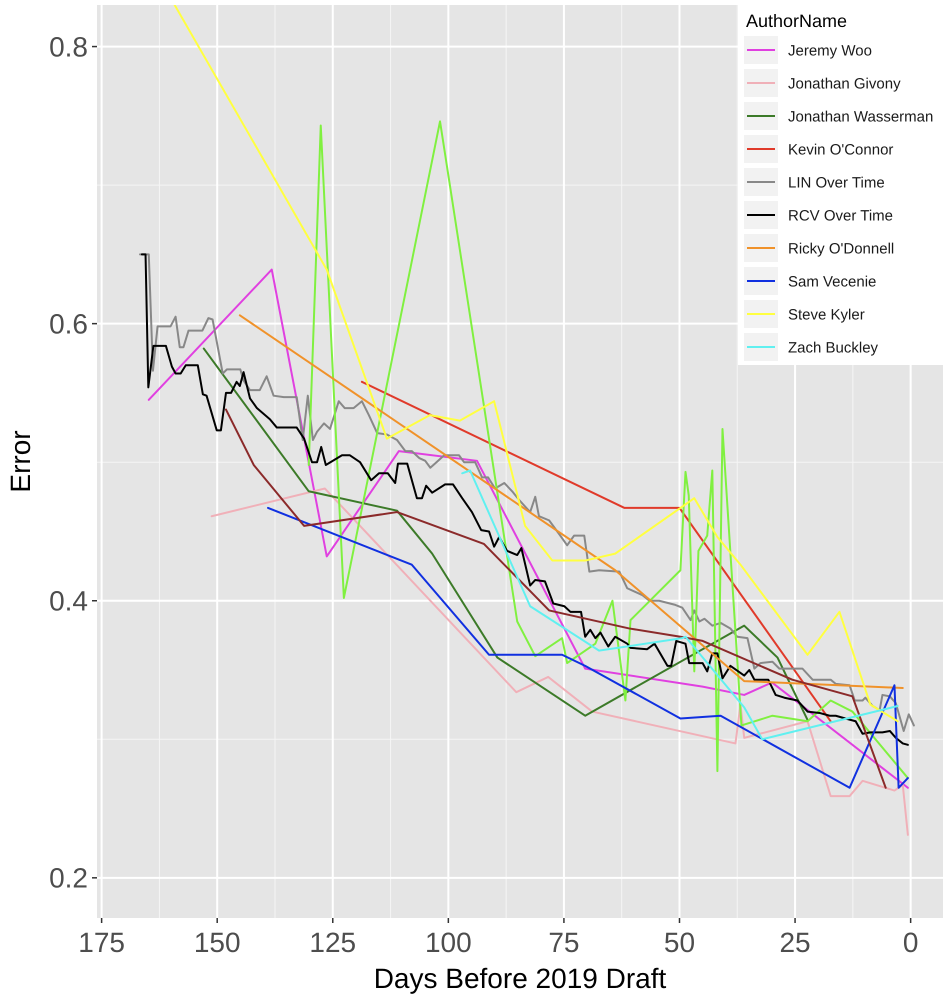 This screenshot has width=943, height=995. What do you see at coordinates (564, 942) in the screenshot?
I see `x-tick-label: 75` at bounding box center [564, 942].